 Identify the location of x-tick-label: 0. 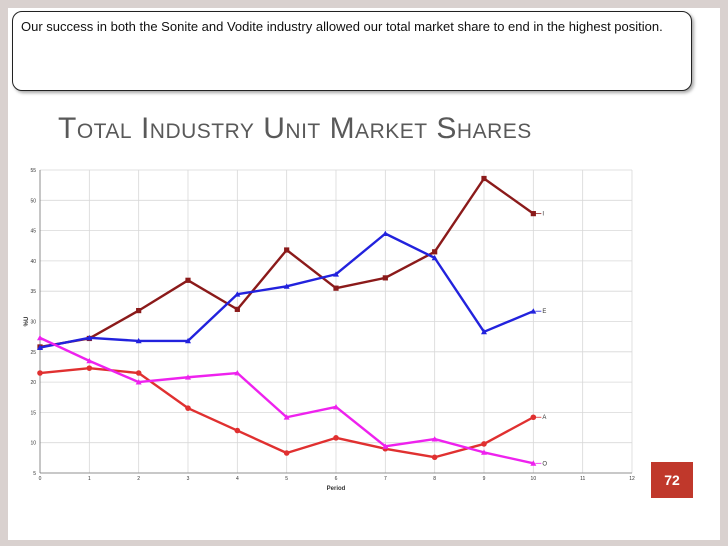
(40, 479).